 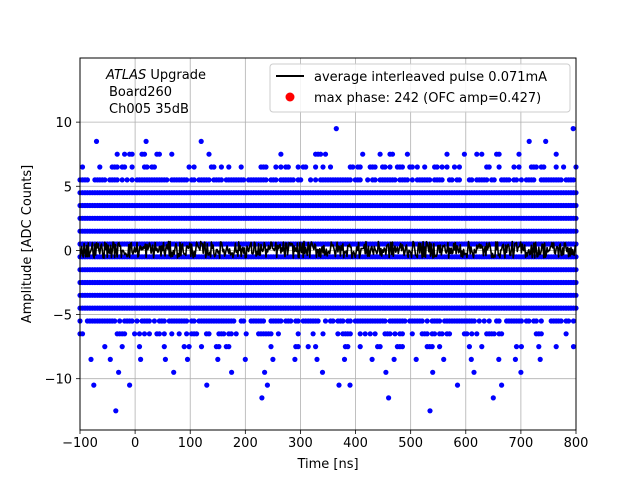 What do you see at coordinates (328, 249) in the screenshot?
I see `average-pulse-line` at bounding box center [328, 249].